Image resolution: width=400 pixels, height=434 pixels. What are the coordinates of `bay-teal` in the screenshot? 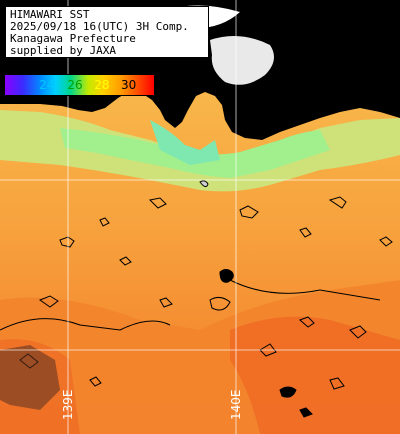 It's located at (185, 142).